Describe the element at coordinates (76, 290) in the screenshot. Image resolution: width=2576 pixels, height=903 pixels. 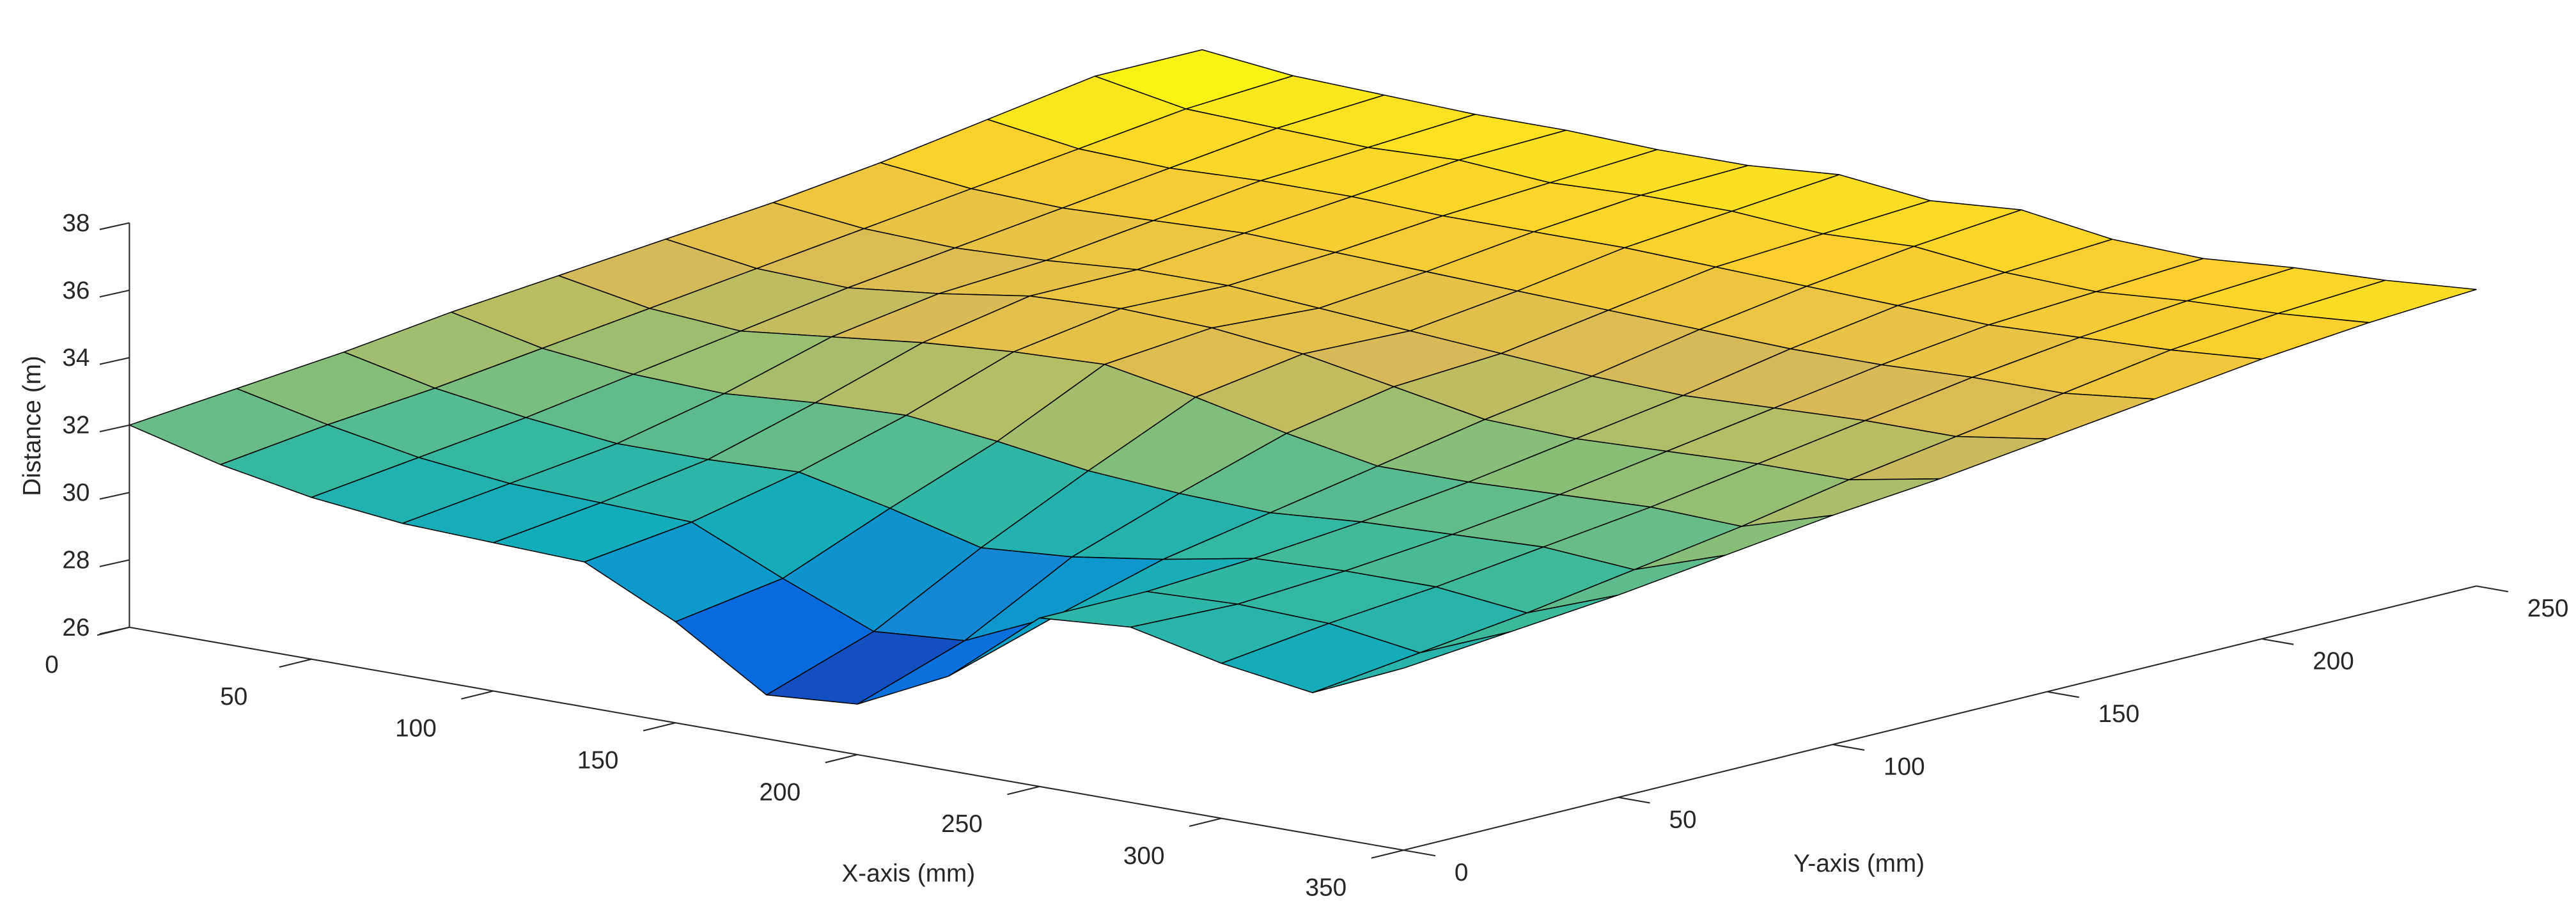
I see `z-tick-label: 36` at that location.